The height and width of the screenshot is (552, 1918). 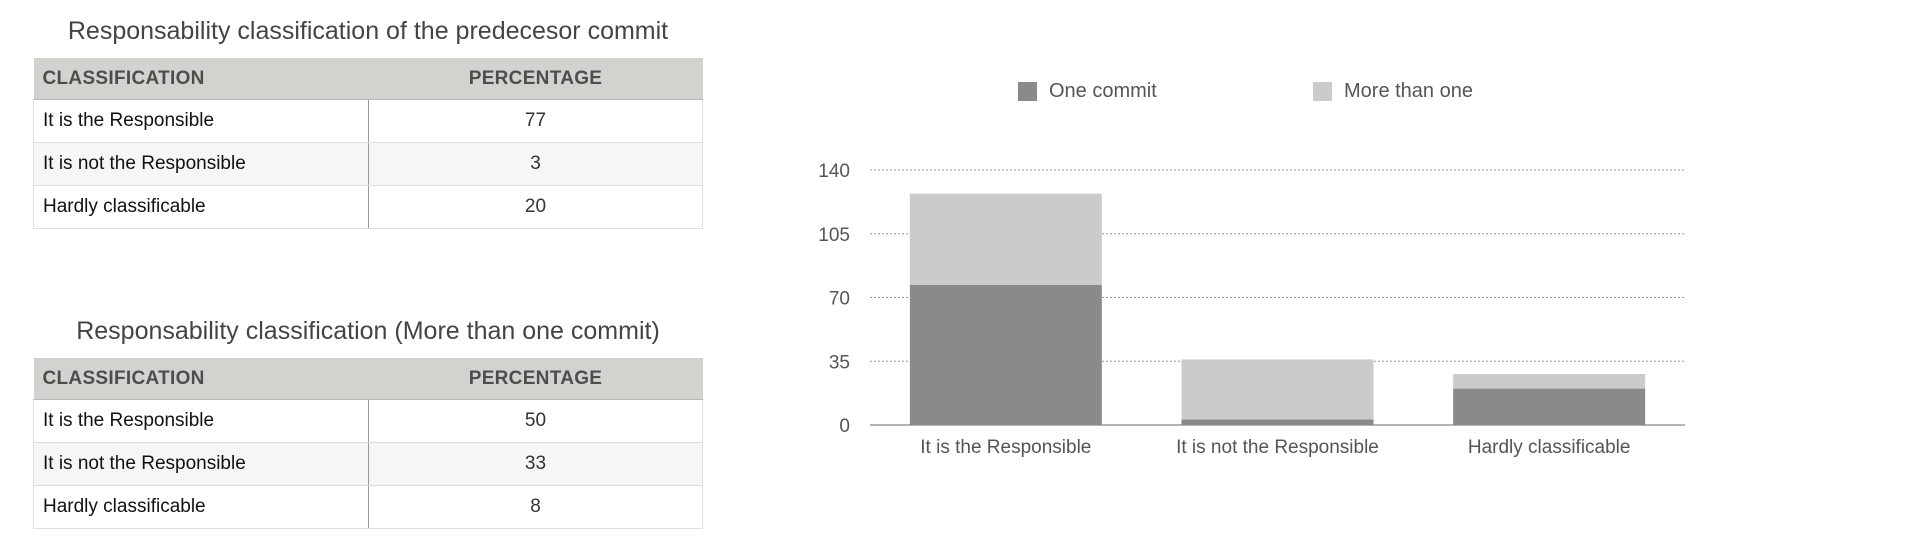 I want to click on x-tick-label: Hardly classificable, so click(x=1549, y=447).